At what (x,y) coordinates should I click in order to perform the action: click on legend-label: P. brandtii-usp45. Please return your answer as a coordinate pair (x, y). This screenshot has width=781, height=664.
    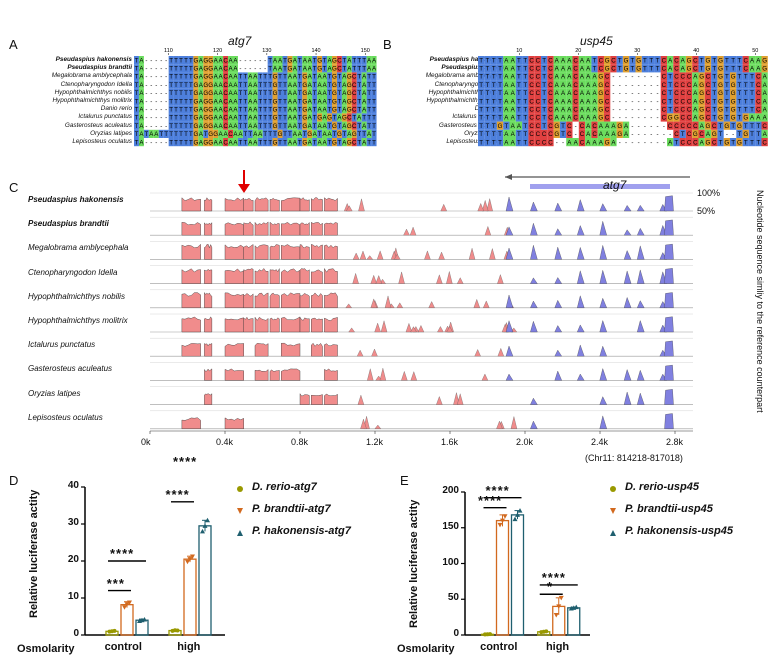
    Looking at the image, I should click on (669, 509).